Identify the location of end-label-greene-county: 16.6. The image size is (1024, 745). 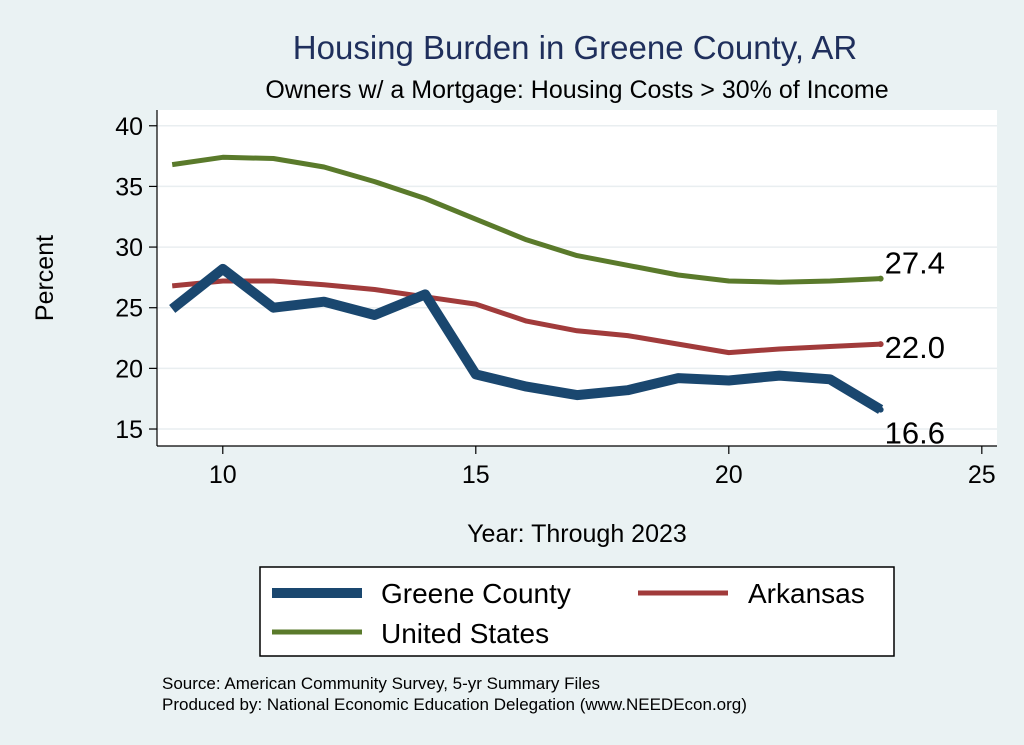
(915, 433).